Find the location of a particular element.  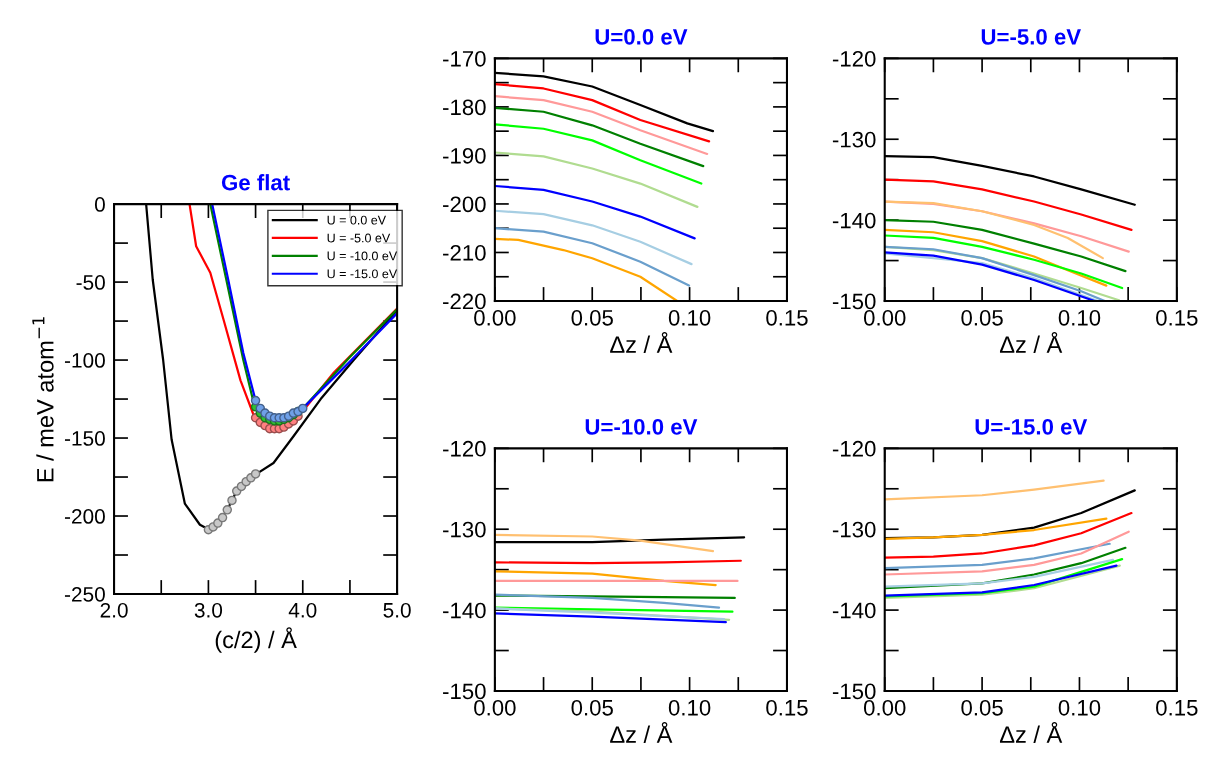

x-tick-label: 4.0 is located at coordinates (302, 610).